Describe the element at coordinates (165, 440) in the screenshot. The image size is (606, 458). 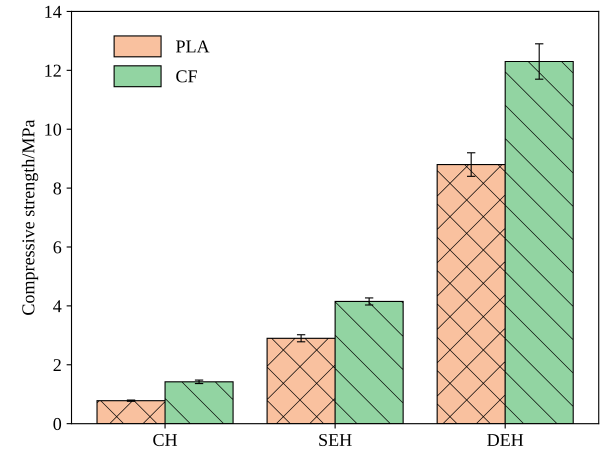
I see `x-tick-label: CH` at that location.